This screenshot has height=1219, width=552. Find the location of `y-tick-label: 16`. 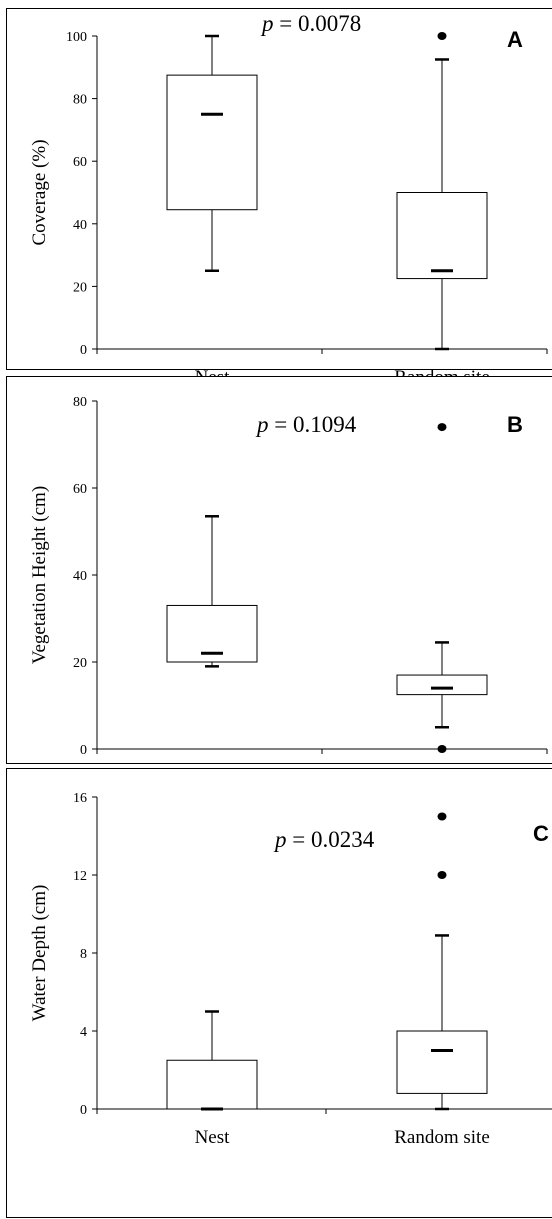

y-tick-label: 16 is located at coordinates (80, 798).